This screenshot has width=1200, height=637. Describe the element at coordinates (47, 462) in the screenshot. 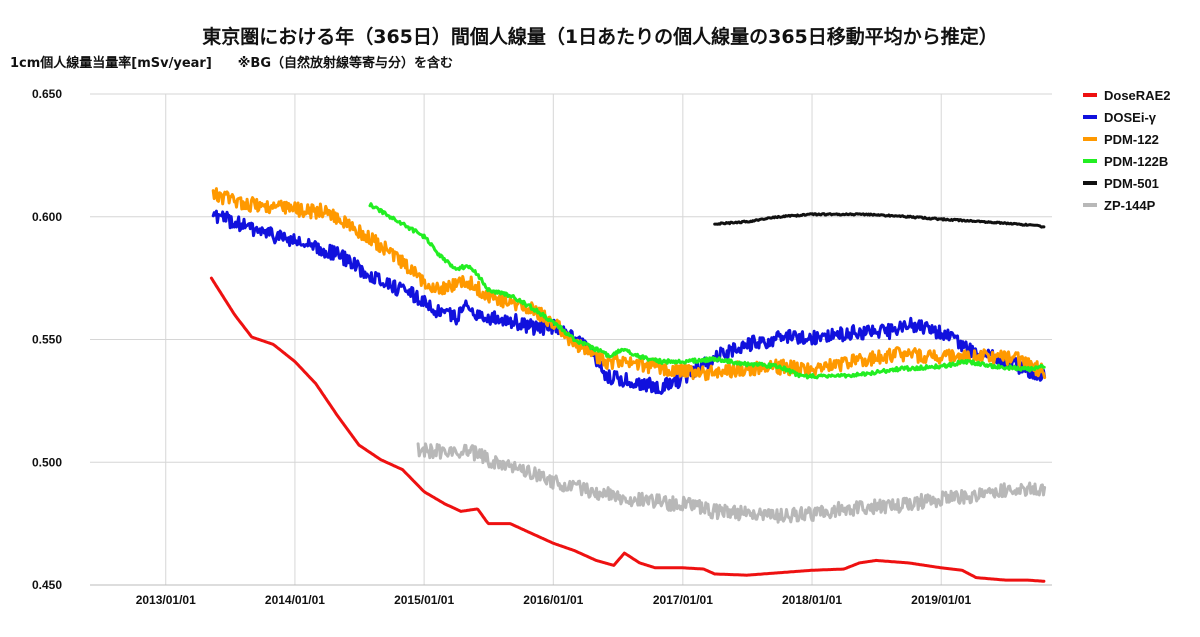

I see `y-tick-label: 0.500` at that location.